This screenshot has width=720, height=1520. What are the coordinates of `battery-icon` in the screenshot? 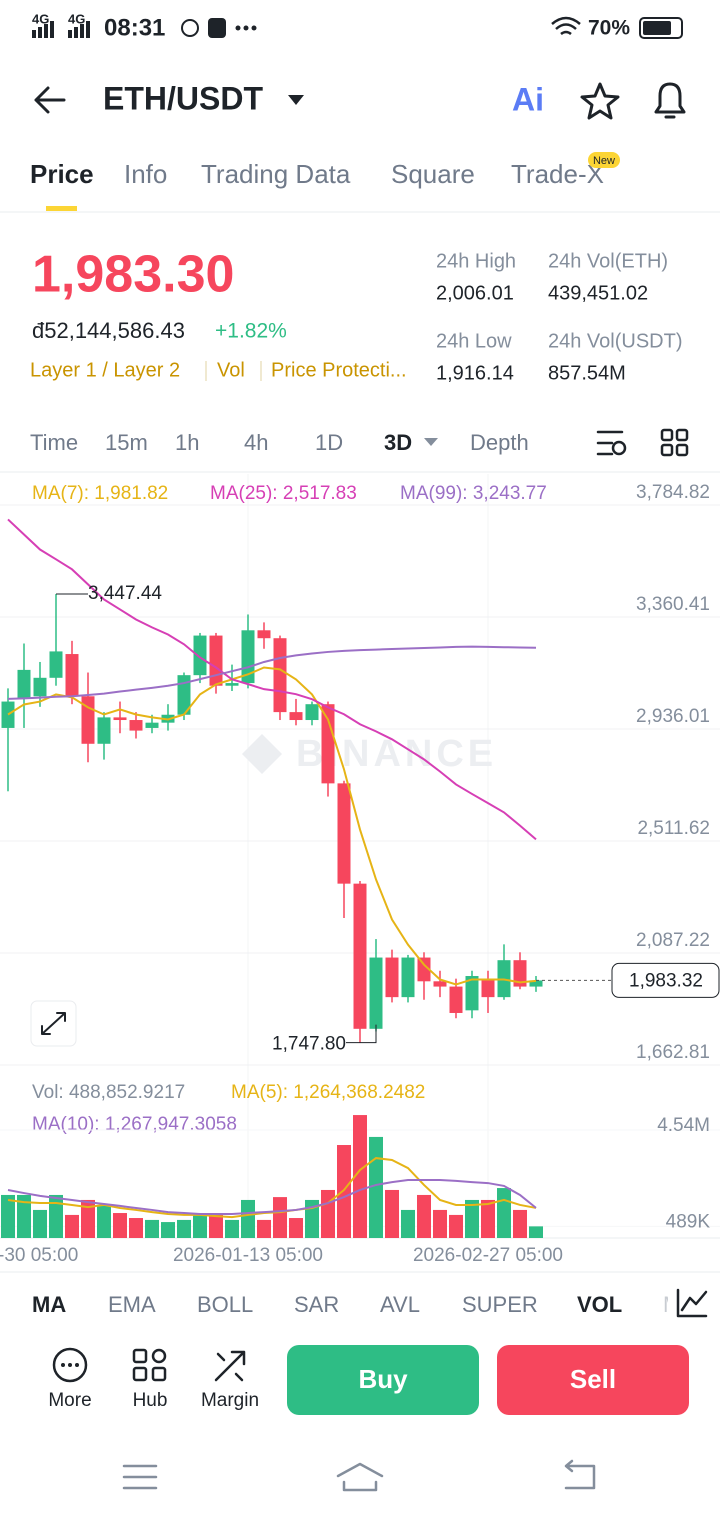 It's located at (661, 28).